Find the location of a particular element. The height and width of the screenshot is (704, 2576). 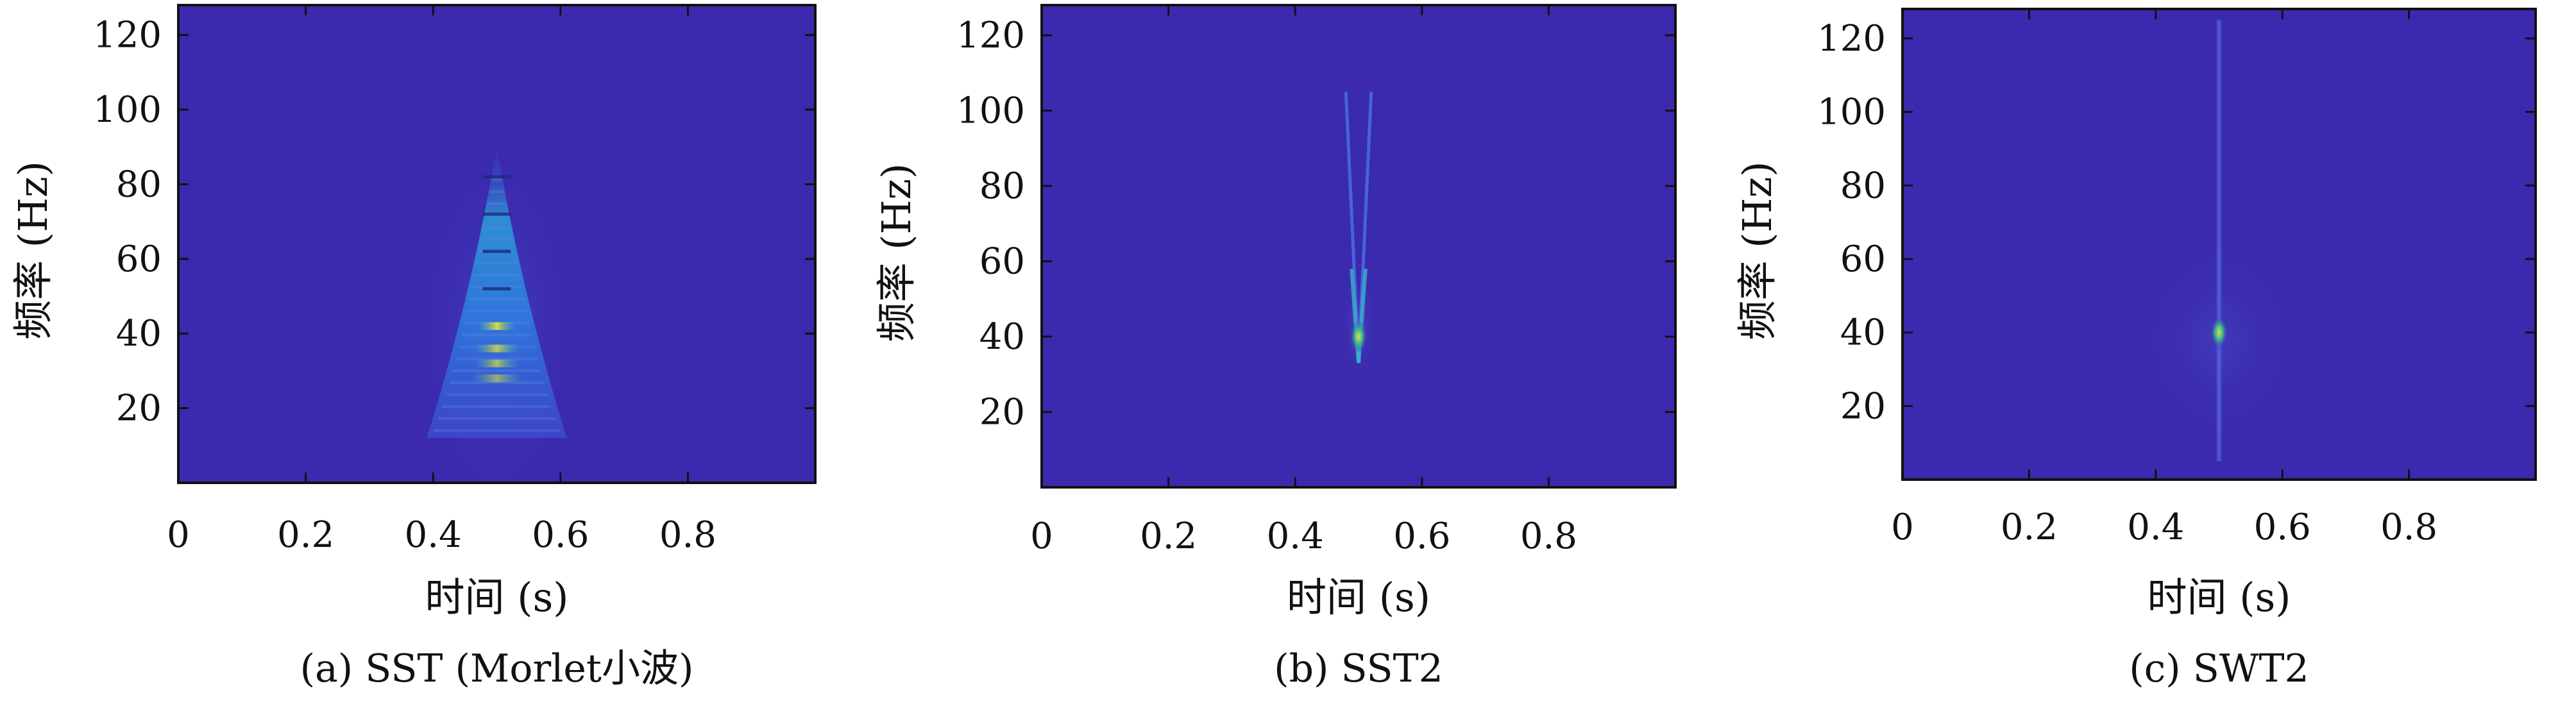

subplot-caption: (c) SWT2 is located at coordinates (2219, 668).